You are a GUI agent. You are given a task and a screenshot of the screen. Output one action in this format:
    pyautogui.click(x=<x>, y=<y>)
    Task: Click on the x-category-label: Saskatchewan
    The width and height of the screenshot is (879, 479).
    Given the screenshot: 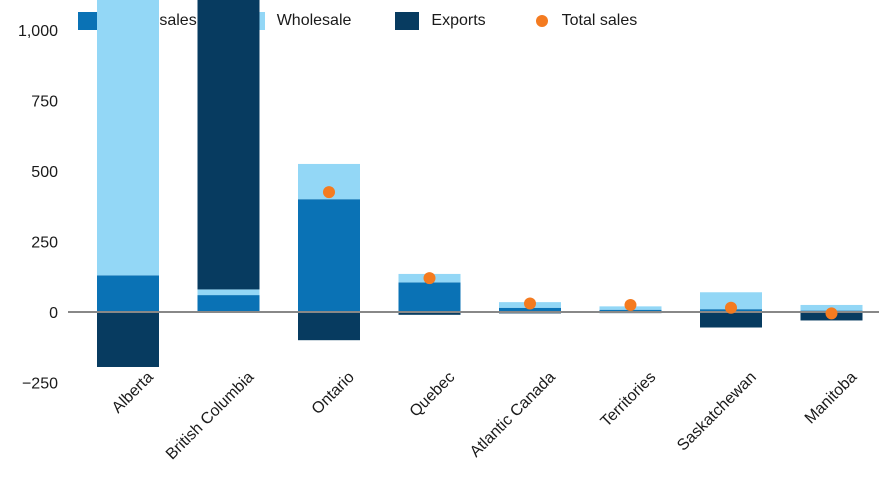 What is the action you would take?
    pyautogui.click(x=717, y=412)
    